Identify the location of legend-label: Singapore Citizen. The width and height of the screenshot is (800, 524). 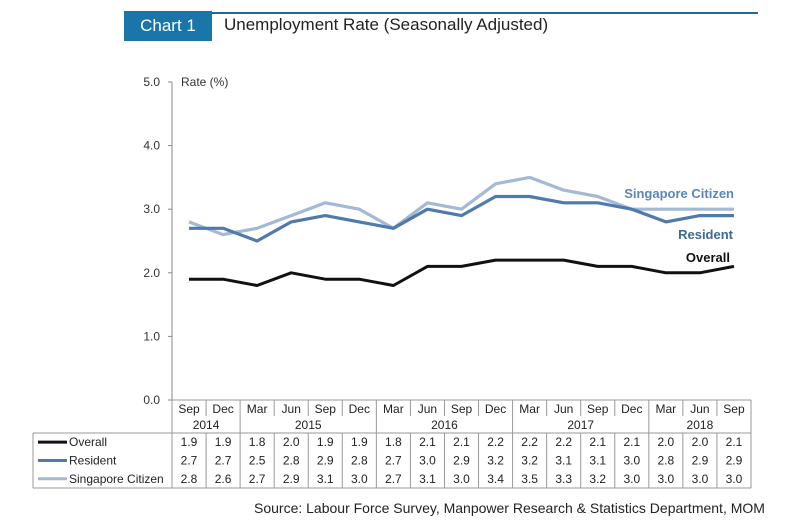
(116, 479).